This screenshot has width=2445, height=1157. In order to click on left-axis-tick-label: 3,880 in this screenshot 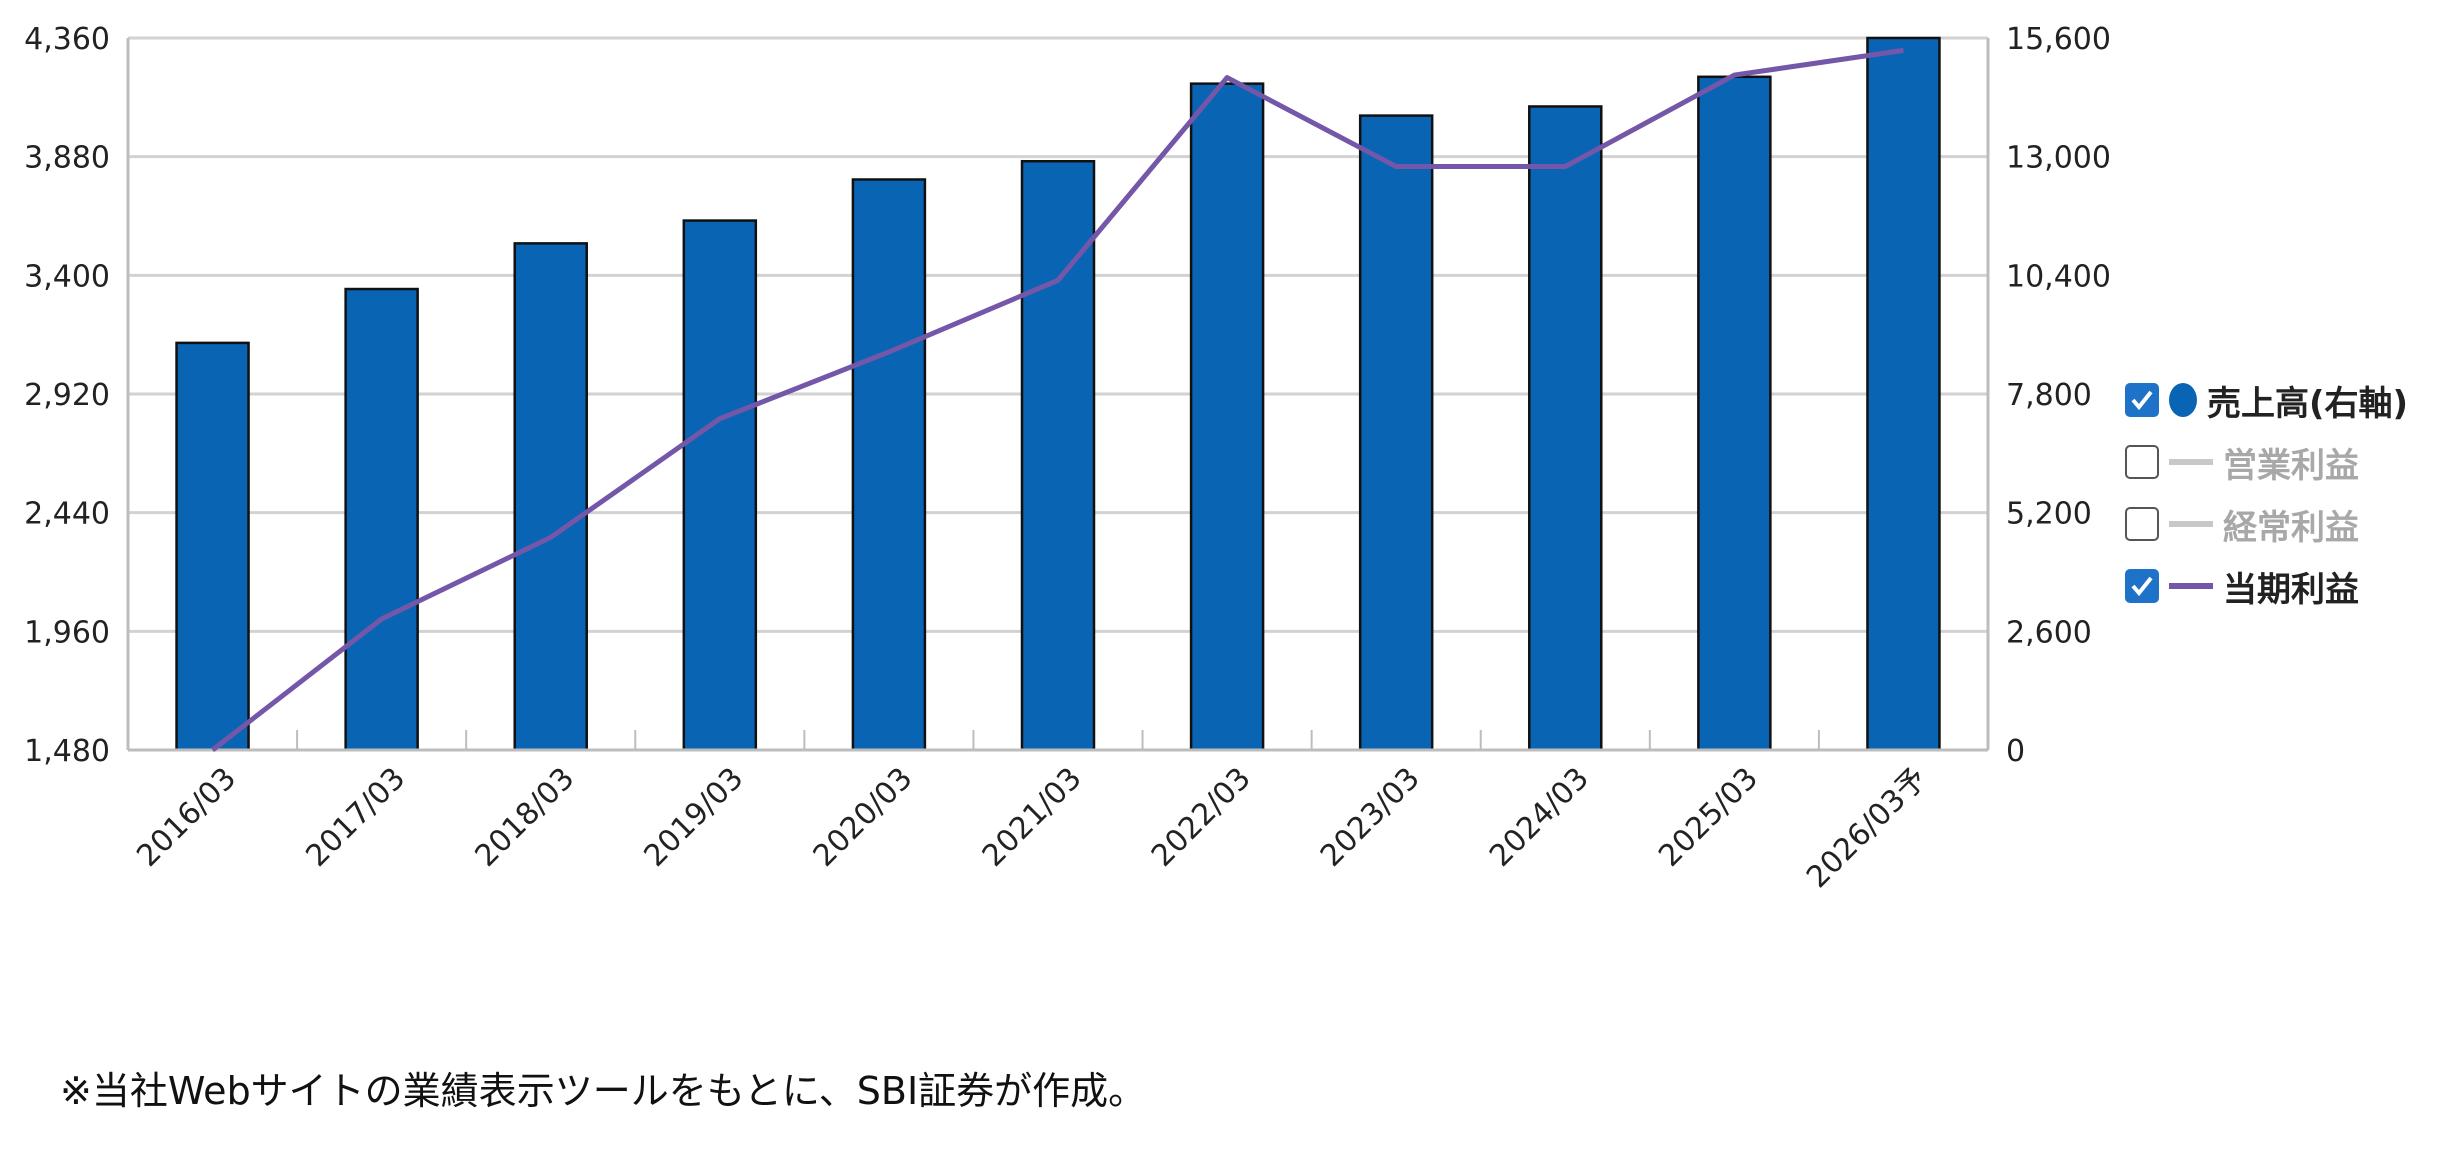, I will do `click(67, 158)`.